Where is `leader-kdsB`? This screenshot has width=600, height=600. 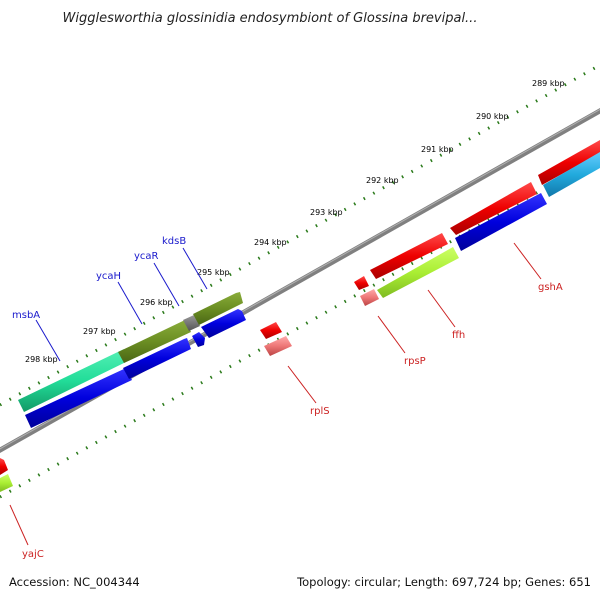 leader-kdsB is located at coordinates (195, 268).